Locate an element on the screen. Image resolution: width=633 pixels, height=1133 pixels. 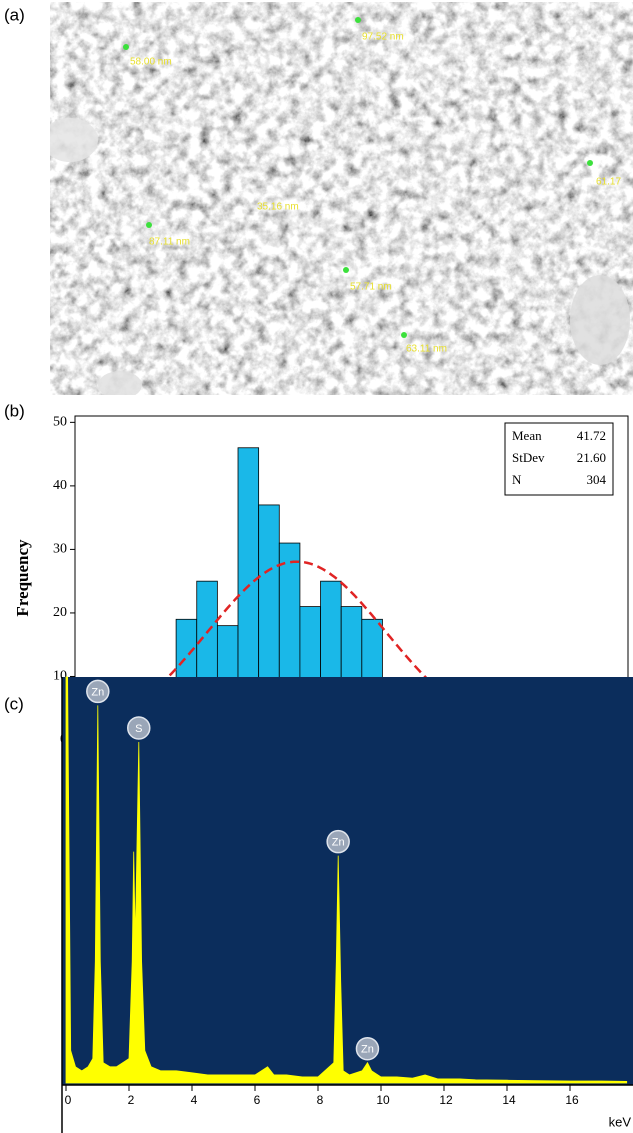
x-tick-label: 14 is located at coordinates (509, 1100).